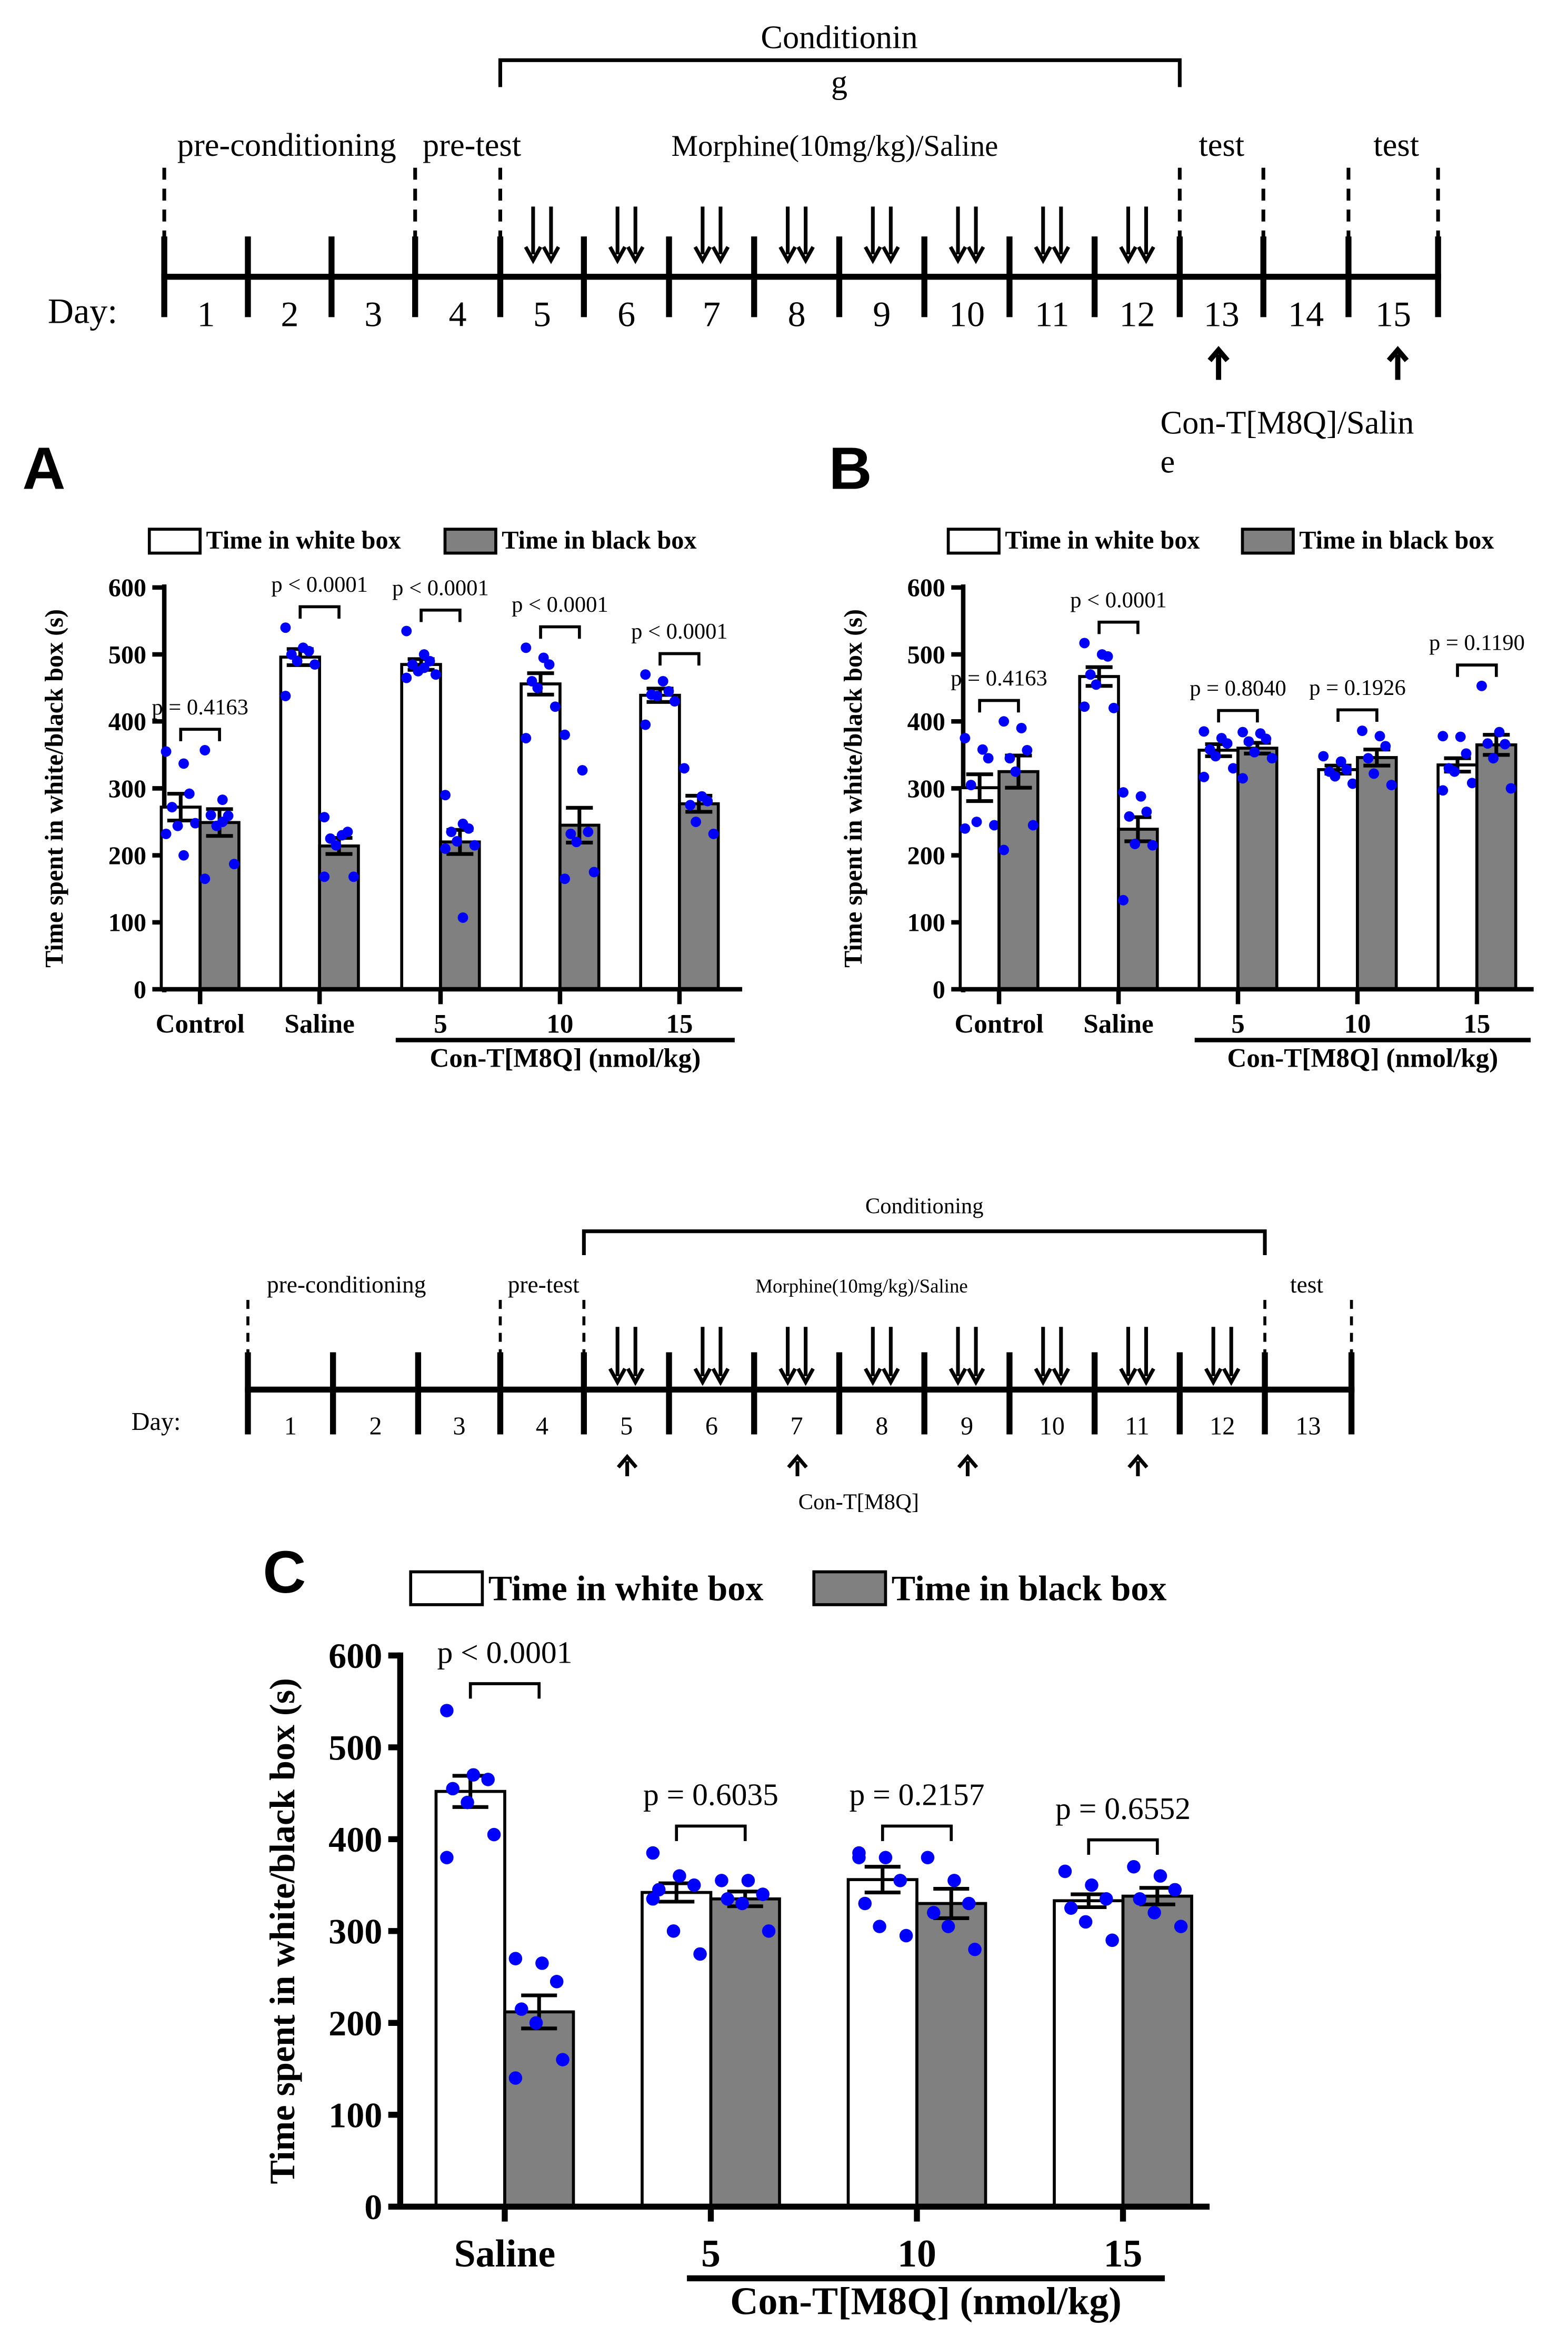 This screenshot has width=1568, height=2346. I want to click on day-number: 13, so click(1222, 314).